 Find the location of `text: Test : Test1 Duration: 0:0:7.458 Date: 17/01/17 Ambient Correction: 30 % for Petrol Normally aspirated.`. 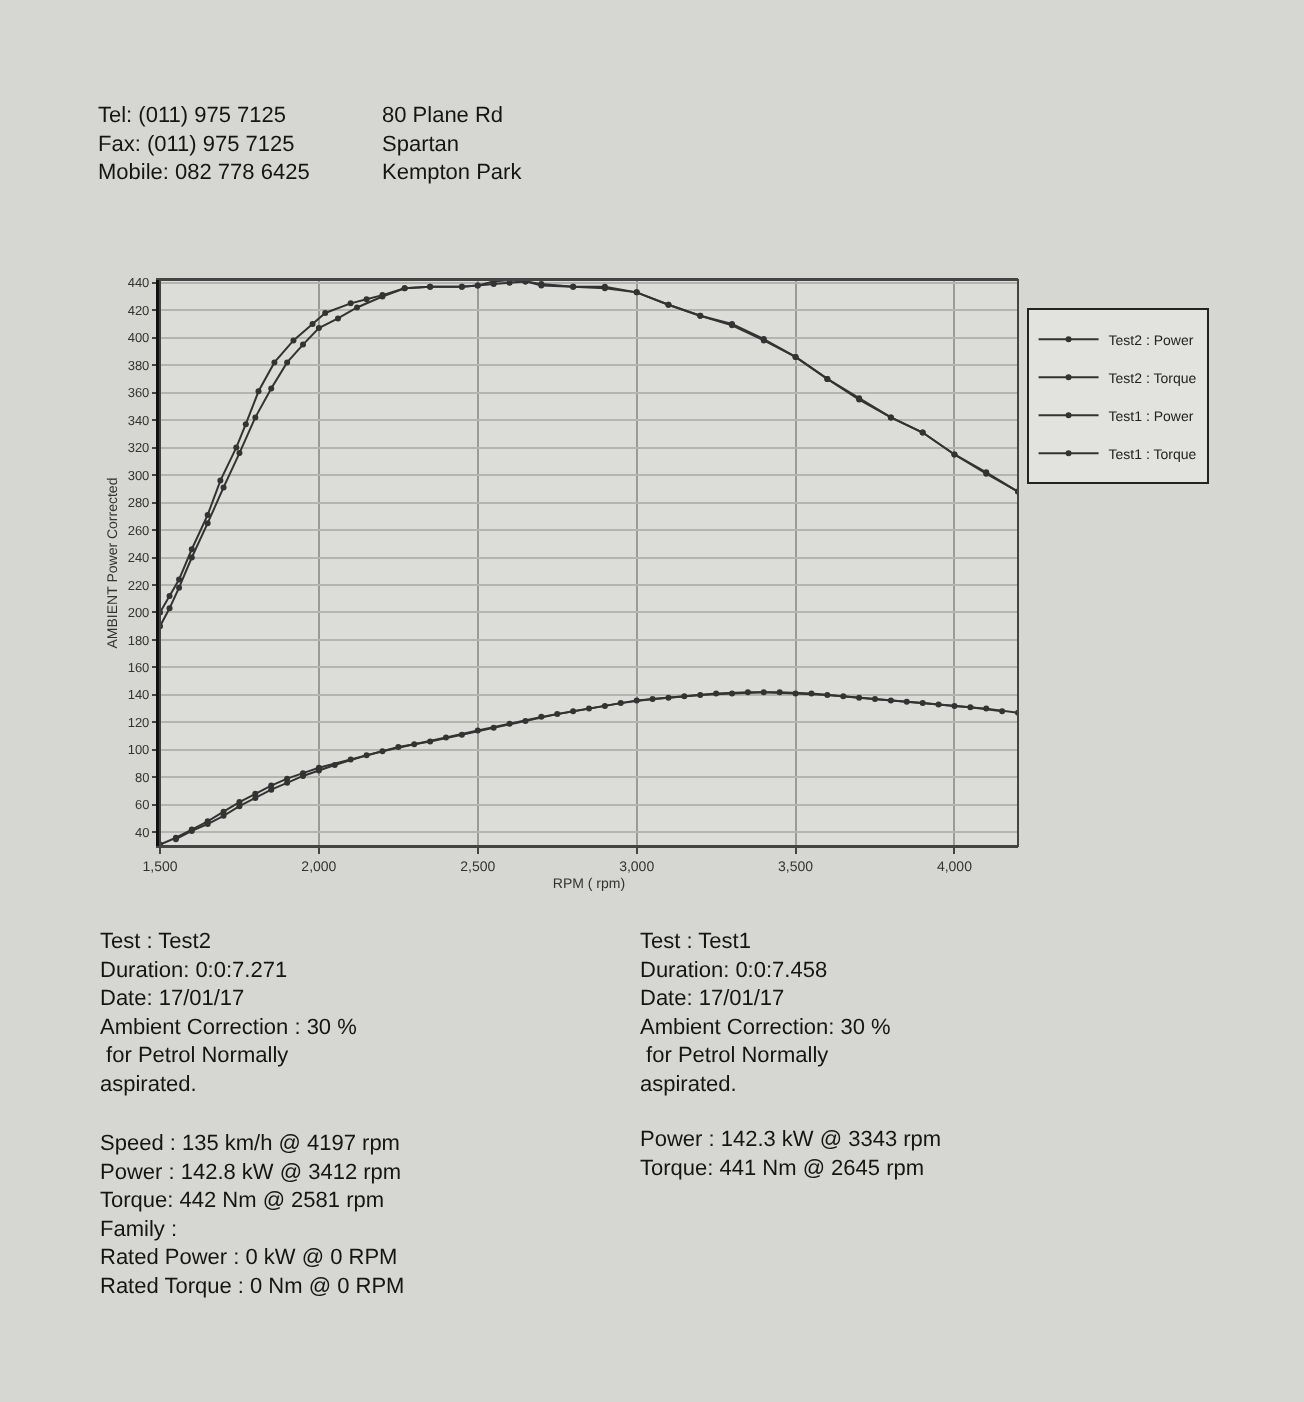

text: Test : Test1 Duration: 0:0:7.458 Date: 17/01/17 Ambient Correction: 30 % for Petrol Normally aspirated. is located at coordinates (766, 1013).